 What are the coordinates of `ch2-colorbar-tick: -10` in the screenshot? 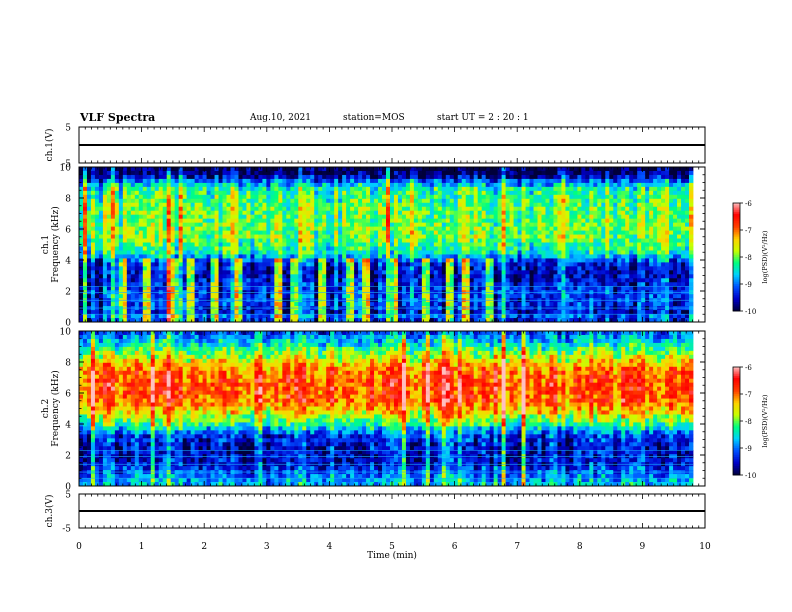 It's located at (750, 476).